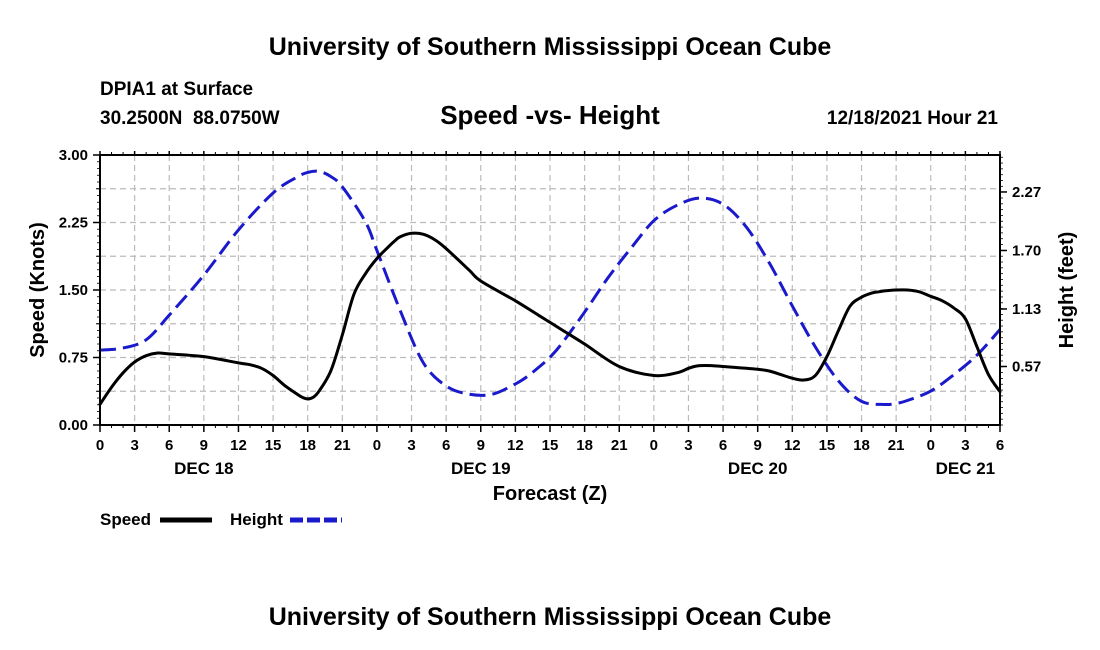 Image resolution: width=1100 pixels, height=650 pixels. What do you see at coordinates (481, 468) in the screenshot?
I see `x-day-label: DEC 19` at bounding box center [481, 468].